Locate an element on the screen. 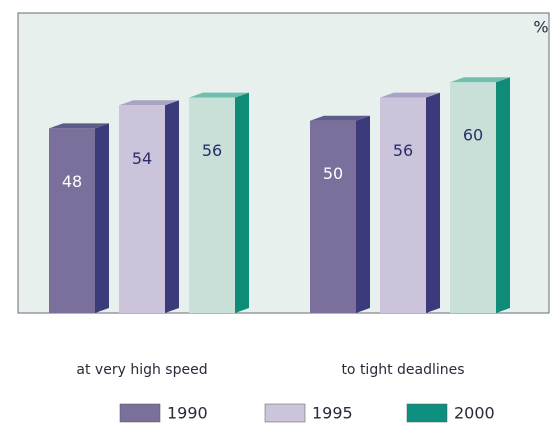  y-axis-label: % is located at coordinates (540, 27).